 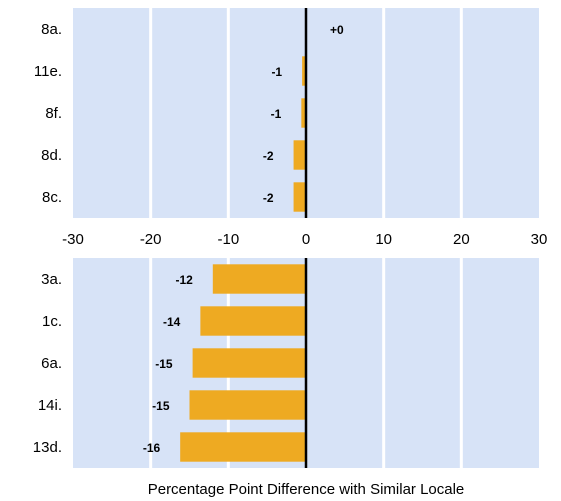 I want to click on bottom-data-label: -14, so click(x=172, y=322).